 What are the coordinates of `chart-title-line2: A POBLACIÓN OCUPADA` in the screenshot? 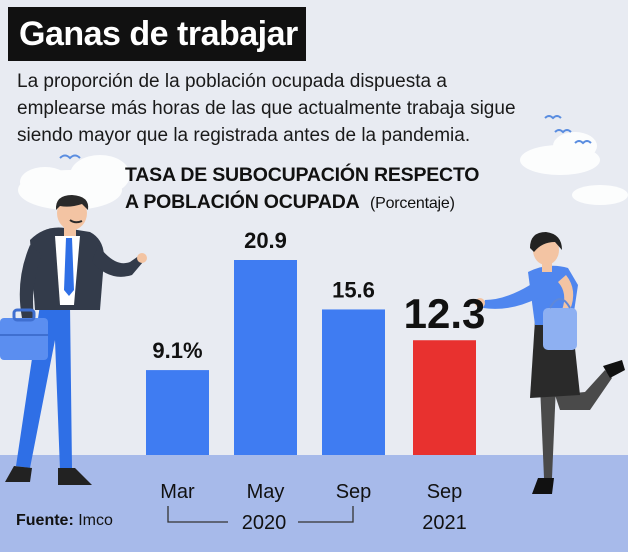 It's located at (242, 202).